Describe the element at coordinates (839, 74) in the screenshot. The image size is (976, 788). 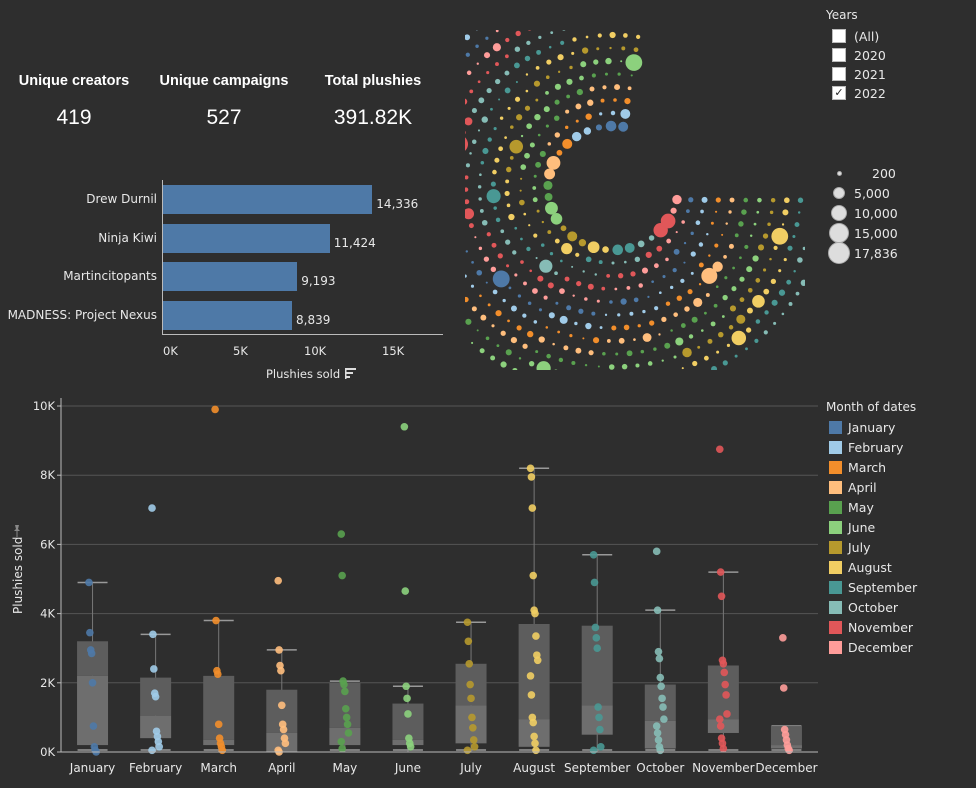
I see `checkbox-icon` at that location.